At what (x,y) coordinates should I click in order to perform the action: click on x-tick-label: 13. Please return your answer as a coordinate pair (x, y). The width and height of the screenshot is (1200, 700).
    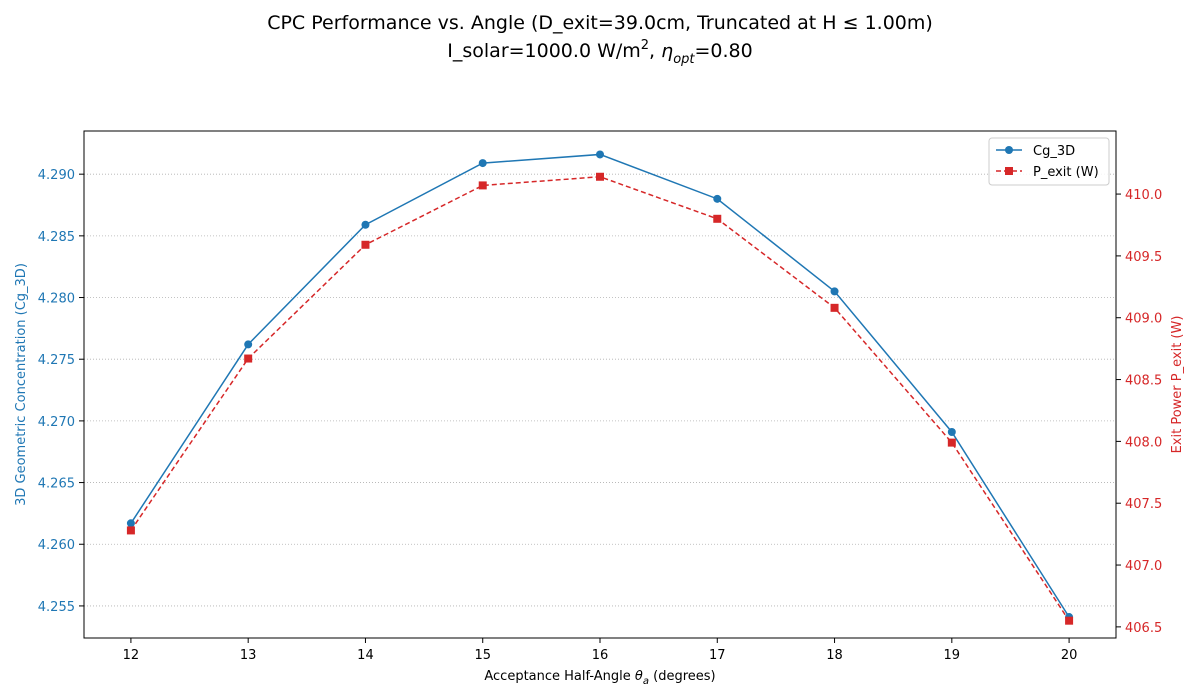
    Looking at the image, I should click on (248, 655).